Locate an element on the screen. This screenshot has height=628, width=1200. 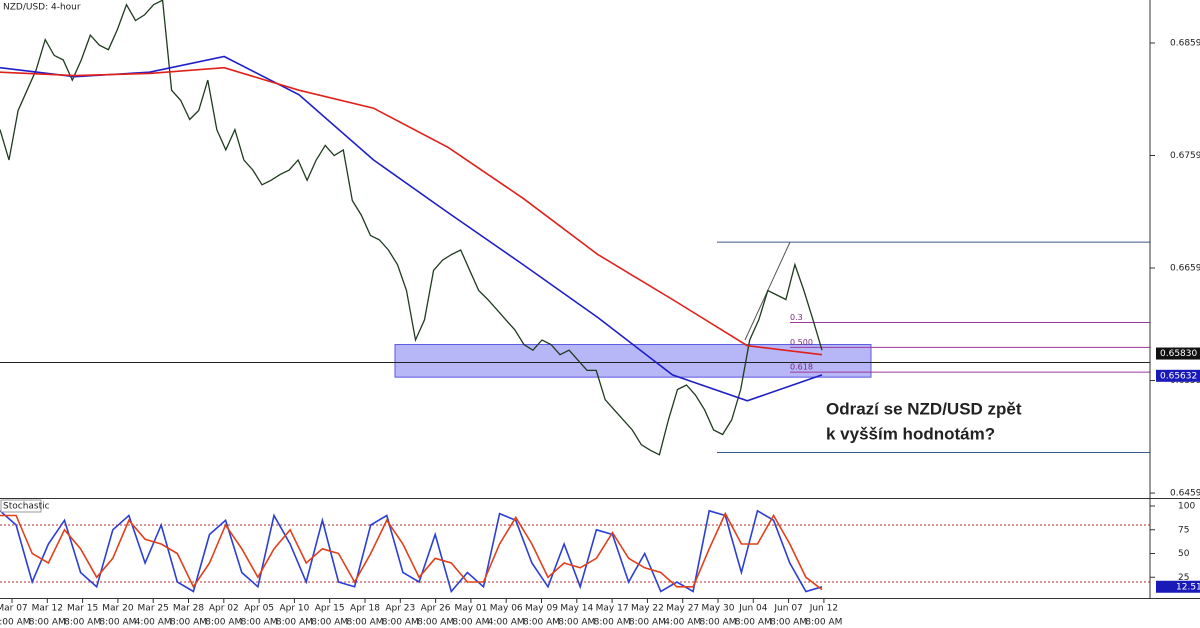
value-tag is located at coordinates (1178, 586).